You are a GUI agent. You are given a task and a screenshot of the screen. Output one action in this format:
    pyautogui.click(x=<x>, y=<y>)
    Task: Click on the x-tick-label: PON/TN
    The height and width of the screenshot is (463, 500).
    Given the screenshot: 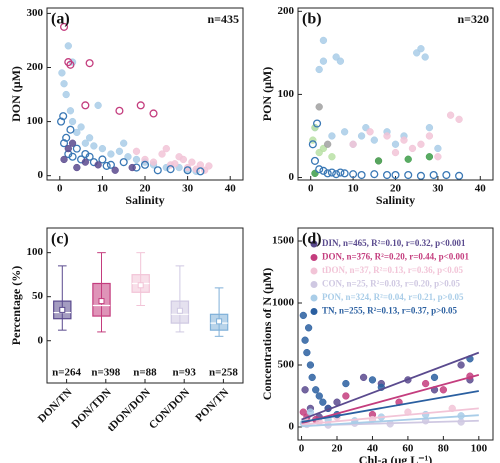 What is the action you would take?
    pyautogui.click(x=212, y=405)
    